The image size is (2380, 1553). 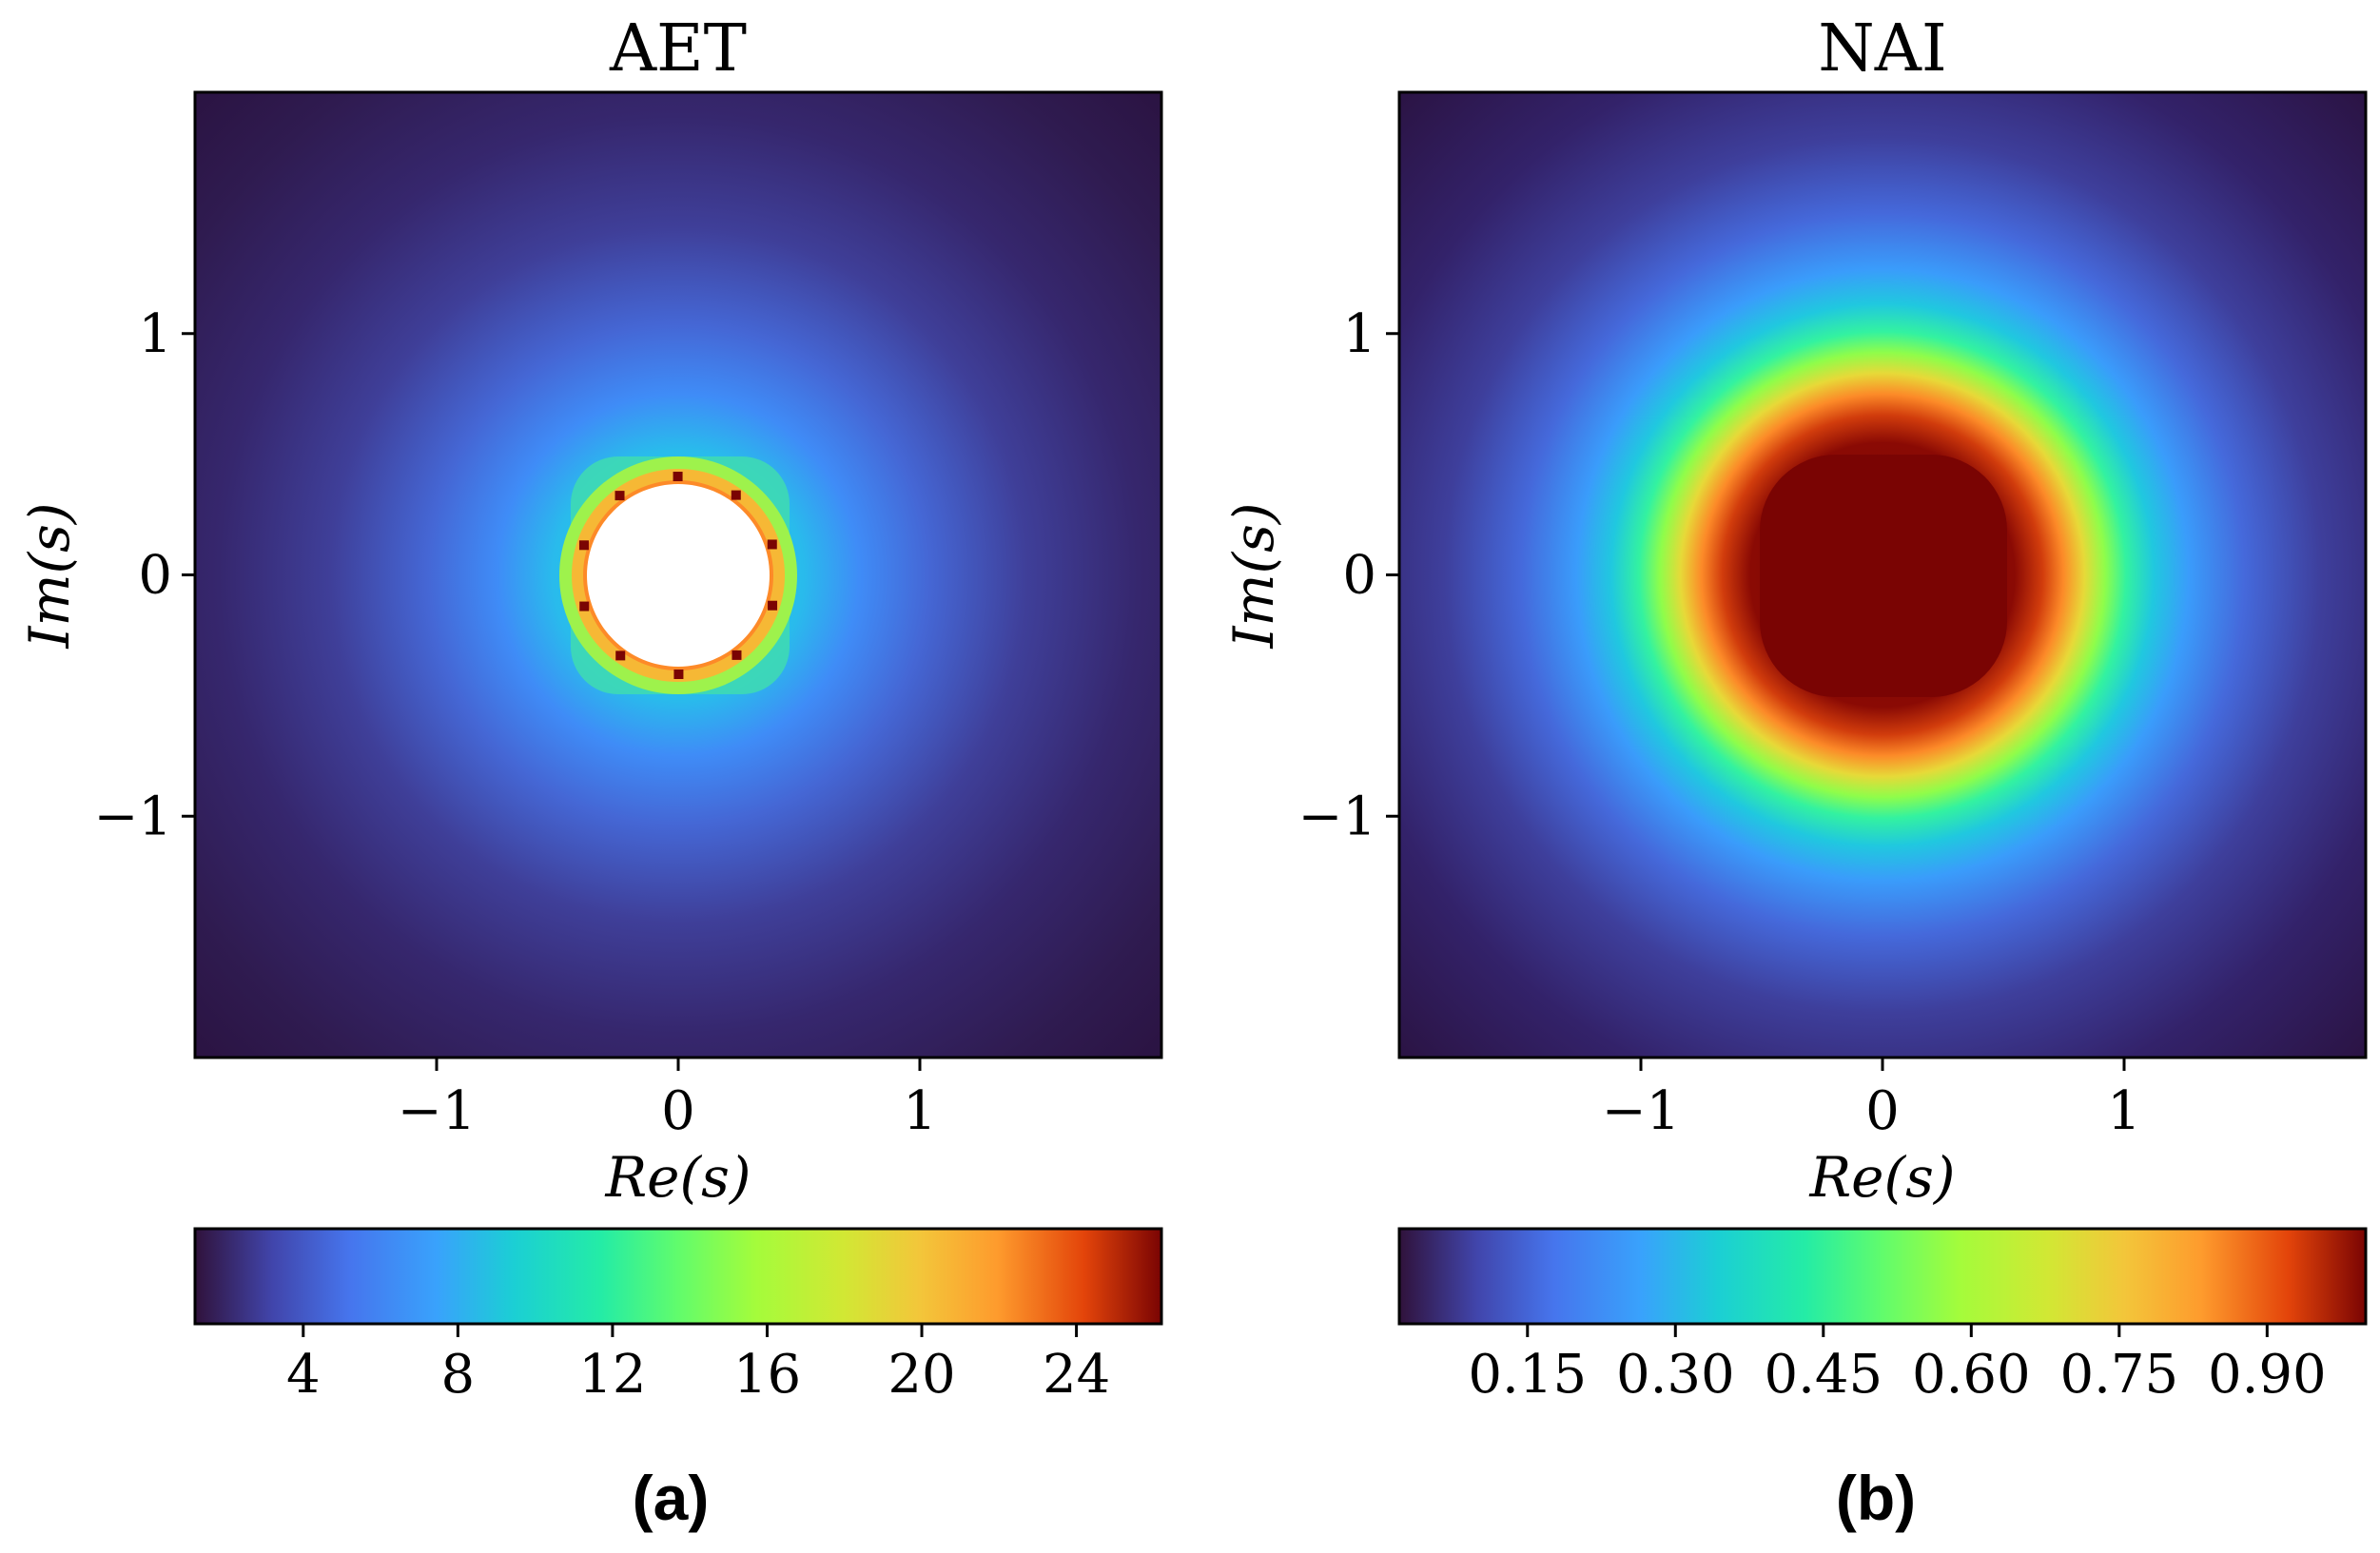 What do you see at coordinates (1528, 1375) in the screenshot?
I see `colorbar-tick-label-nai: 0.15` at bounding box center [1528, 1375].